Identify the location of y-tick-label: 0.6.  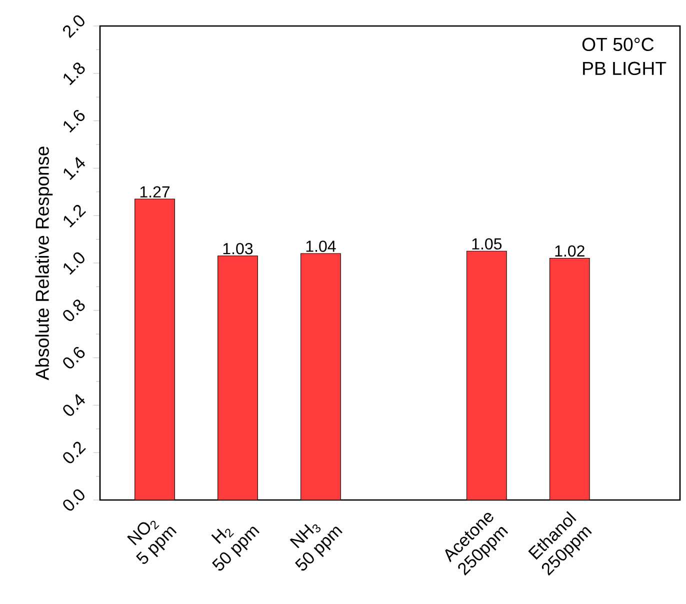
(74, 357).